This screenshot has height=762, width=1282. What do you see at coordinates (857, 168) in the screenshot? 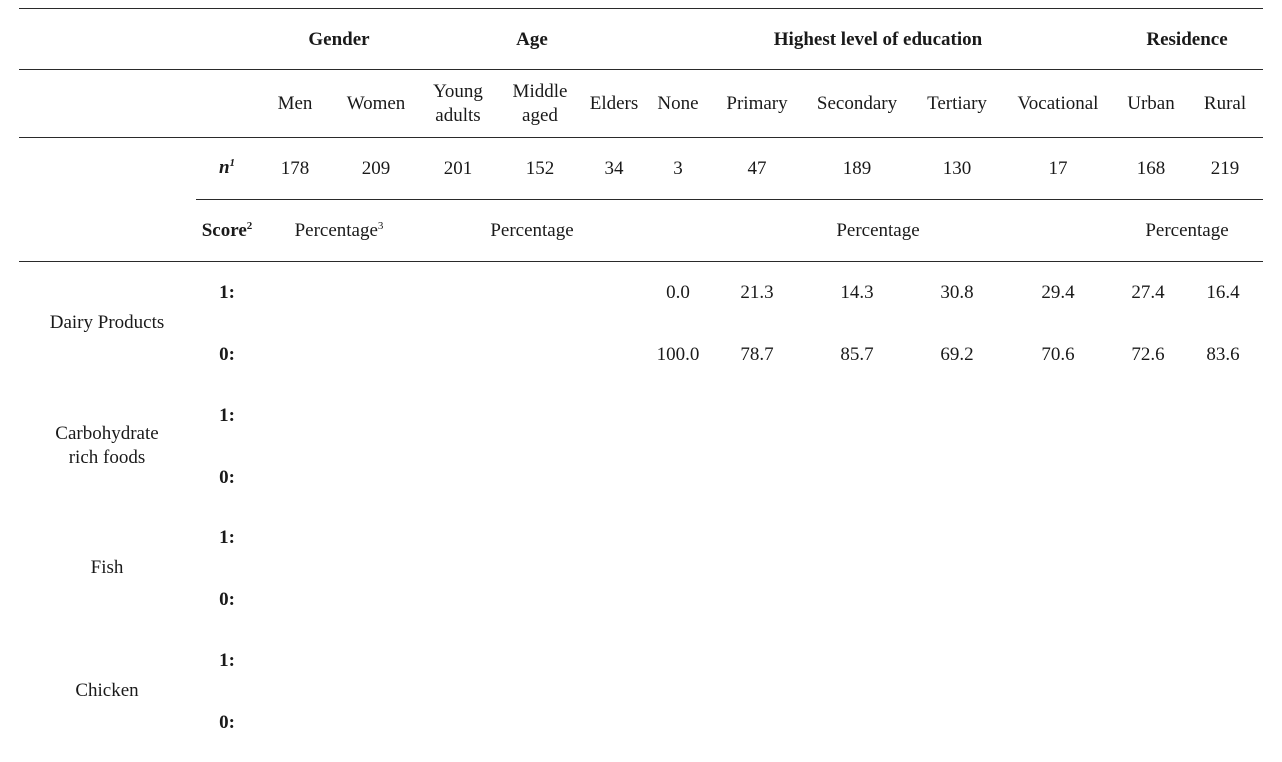
I see `n-value-secondary: 189` at bounding box center [857, 168].